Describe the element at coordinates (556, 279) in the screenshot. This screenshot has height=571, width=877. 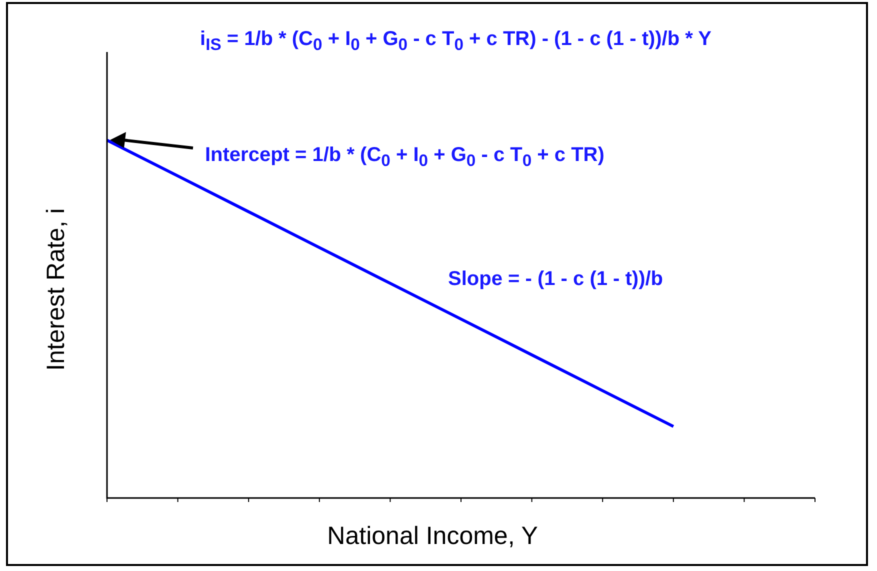
I see `annotation: Slope = - (1 - c (1 - t))/b` at that location.